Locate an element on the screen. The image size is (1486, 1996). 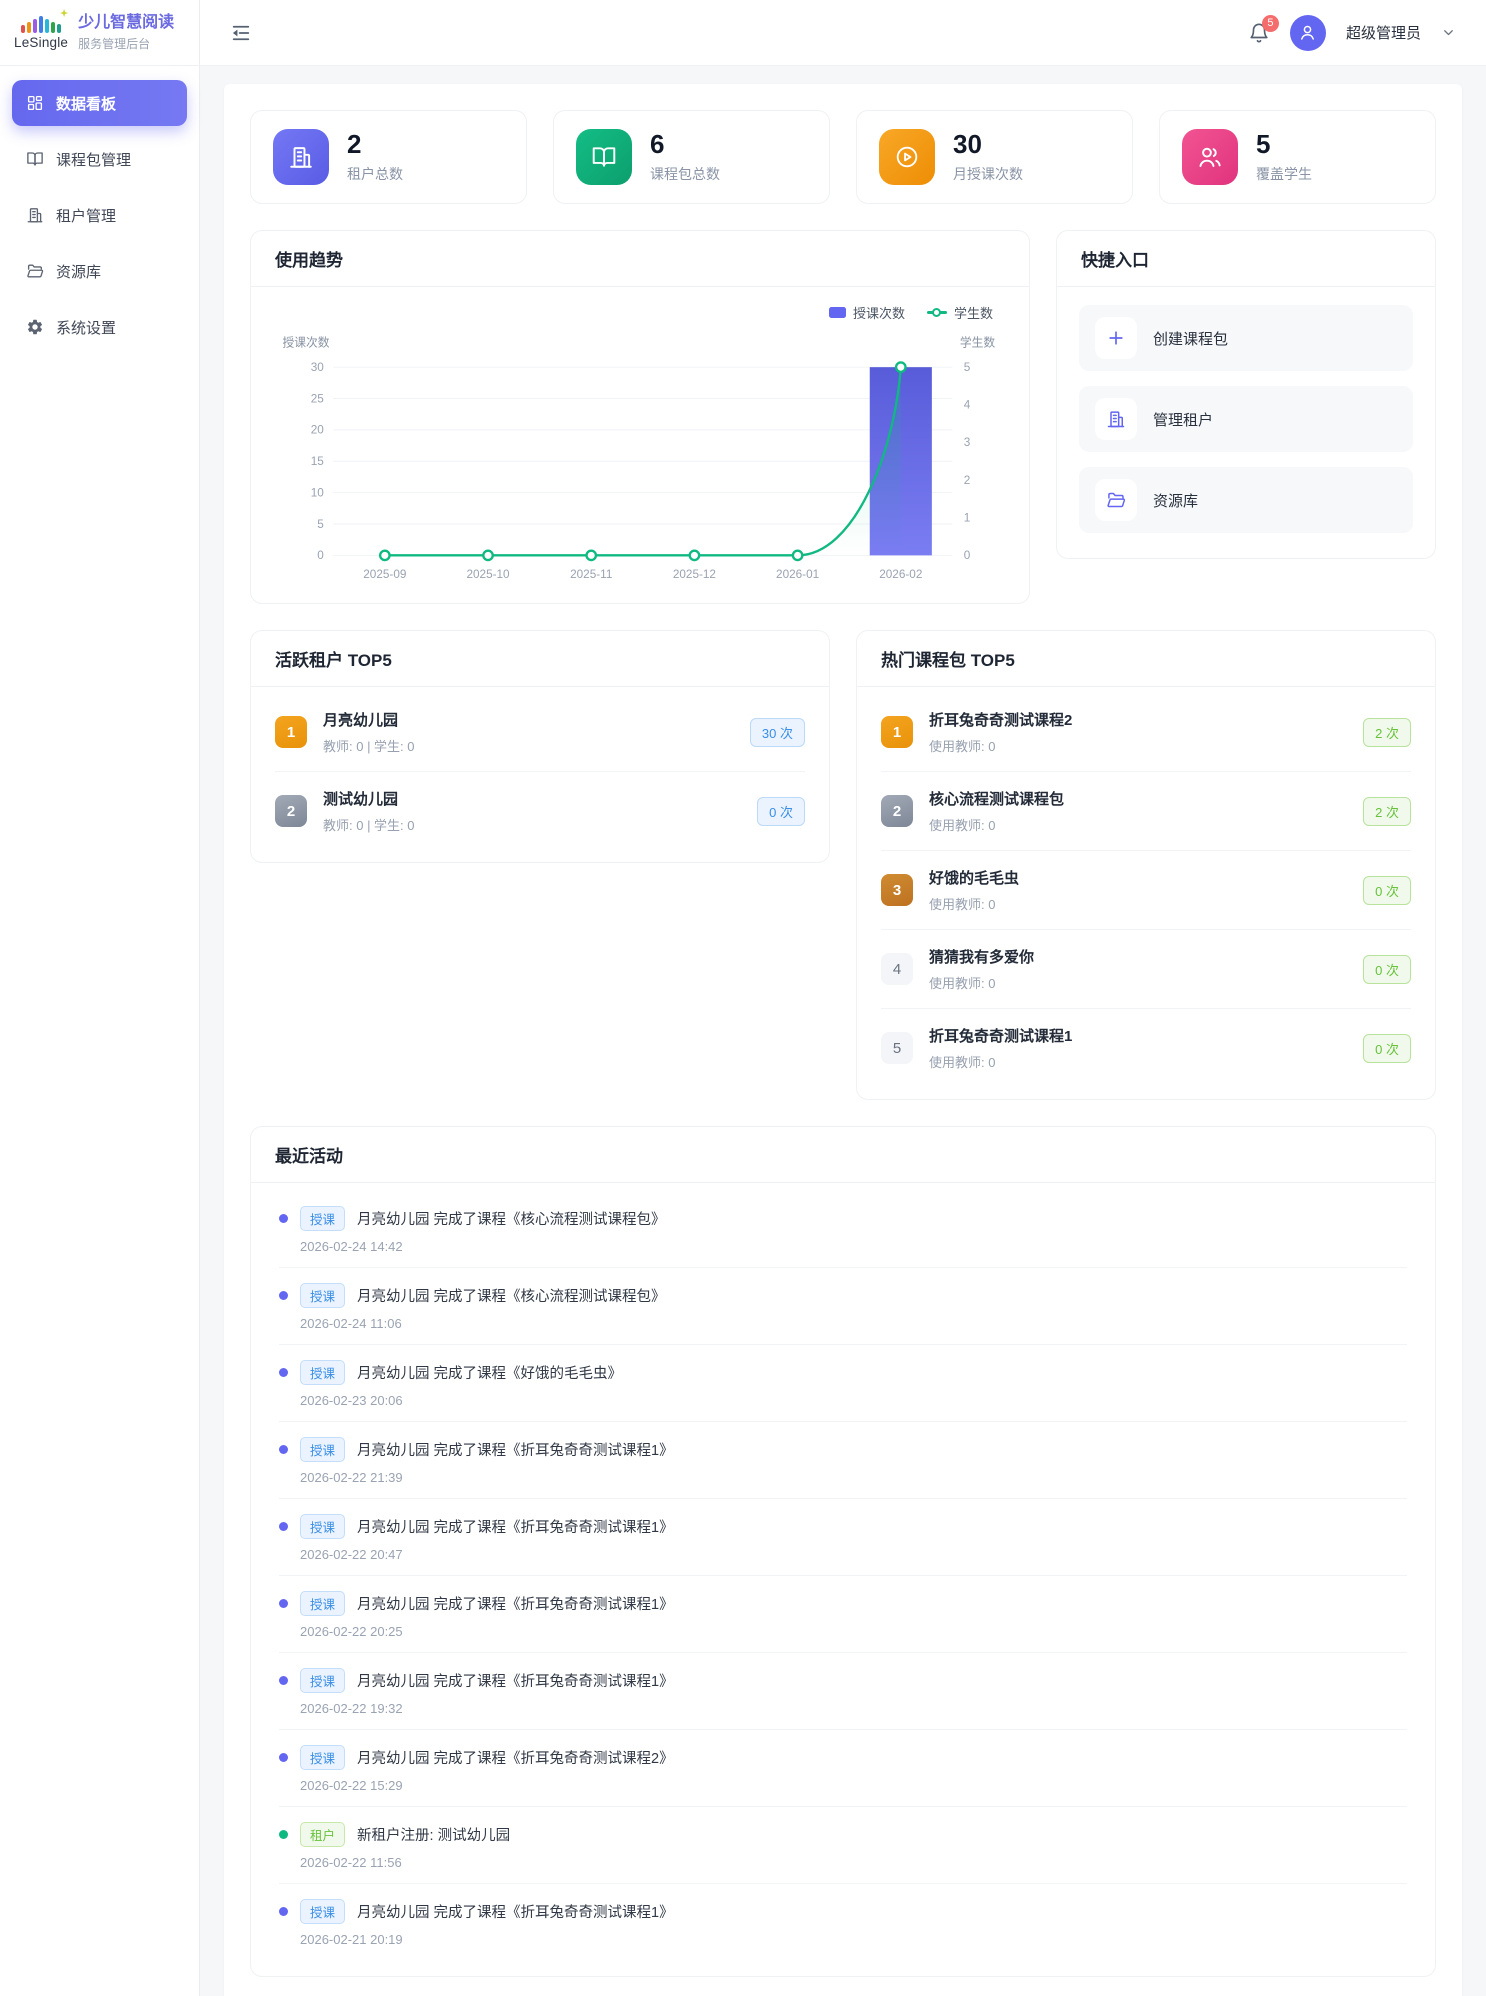
notifications-button: 5 is located at coordinates (1263, 29).